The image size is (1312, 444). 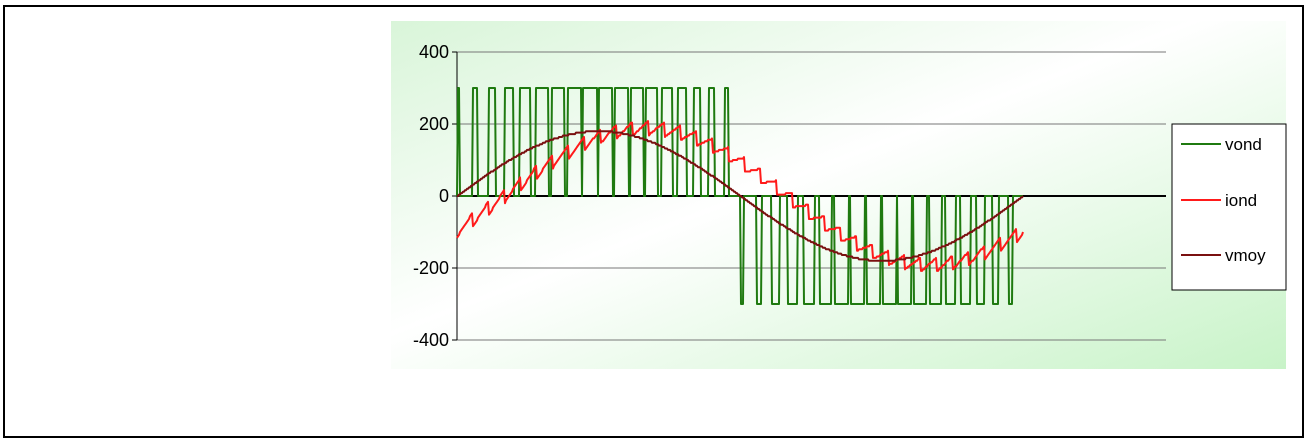 What do you see at coordinates (1243, 144) in the screenshot?
I see `legend-label-vond: vond` at bounding box center [1243, 144].